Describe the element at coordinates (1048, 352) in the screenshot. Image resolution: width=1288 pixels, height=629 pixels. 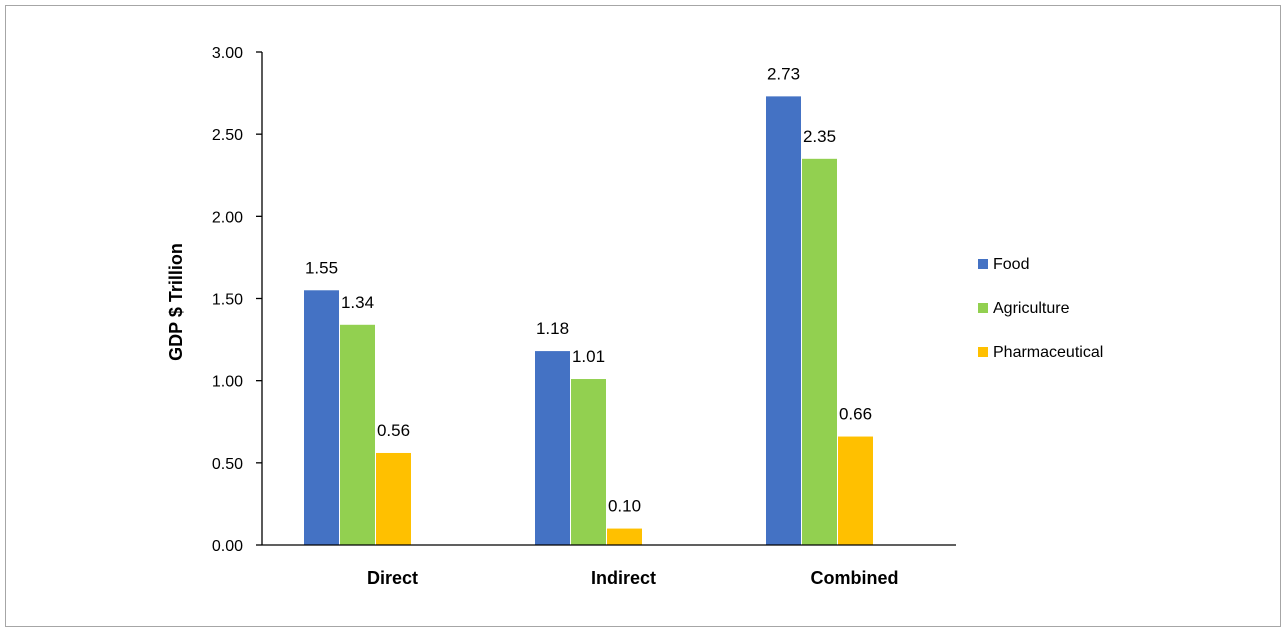
I see `legend-entry: Pharmaceutical` at that location.